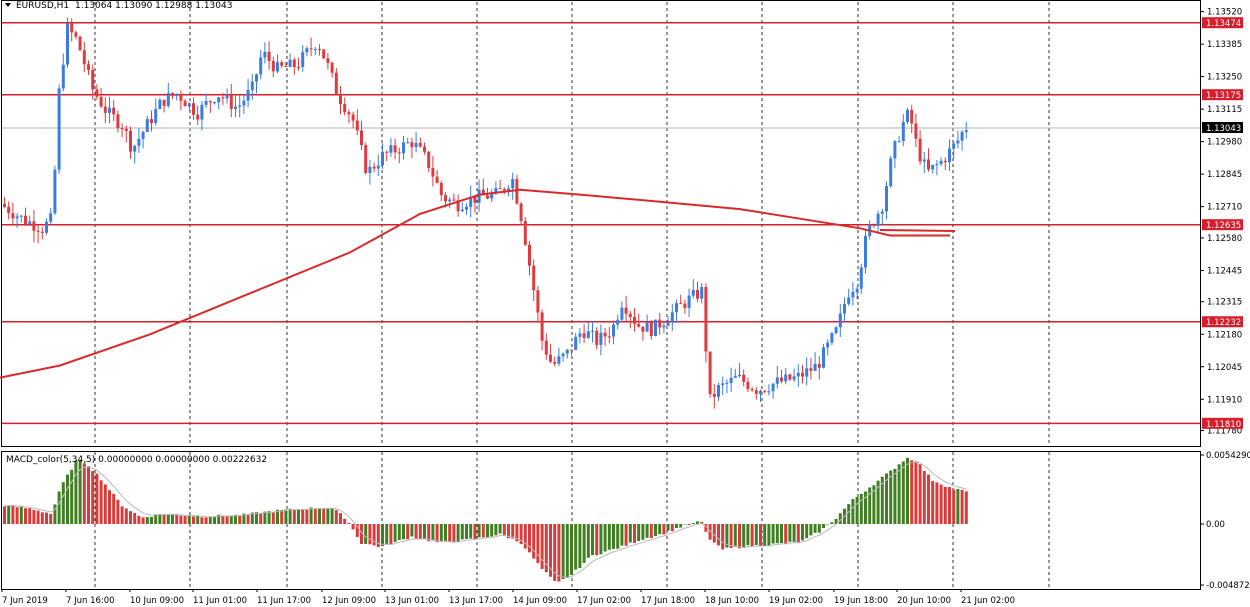  What do you see at coordinates (1224, 303) in the screenshot?
I see `price-tick-label: 1.12315` at bounding box center [1224, 303].